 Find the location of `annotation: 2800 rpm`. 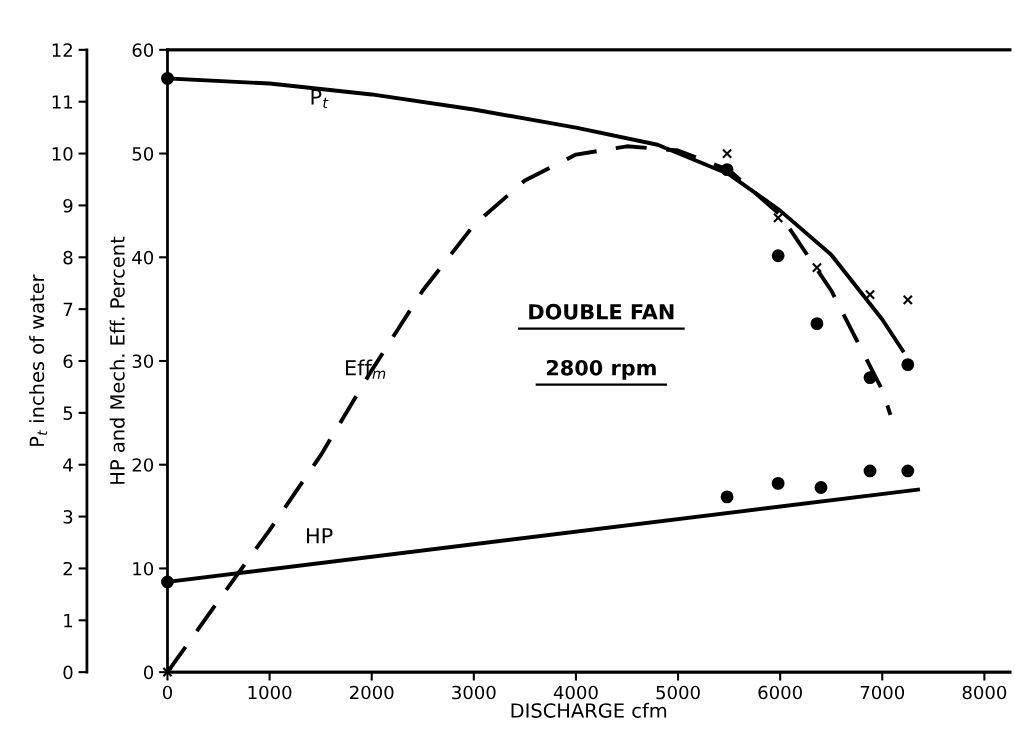

annotation: 2800 rpm is located at coordinates (601, 369).